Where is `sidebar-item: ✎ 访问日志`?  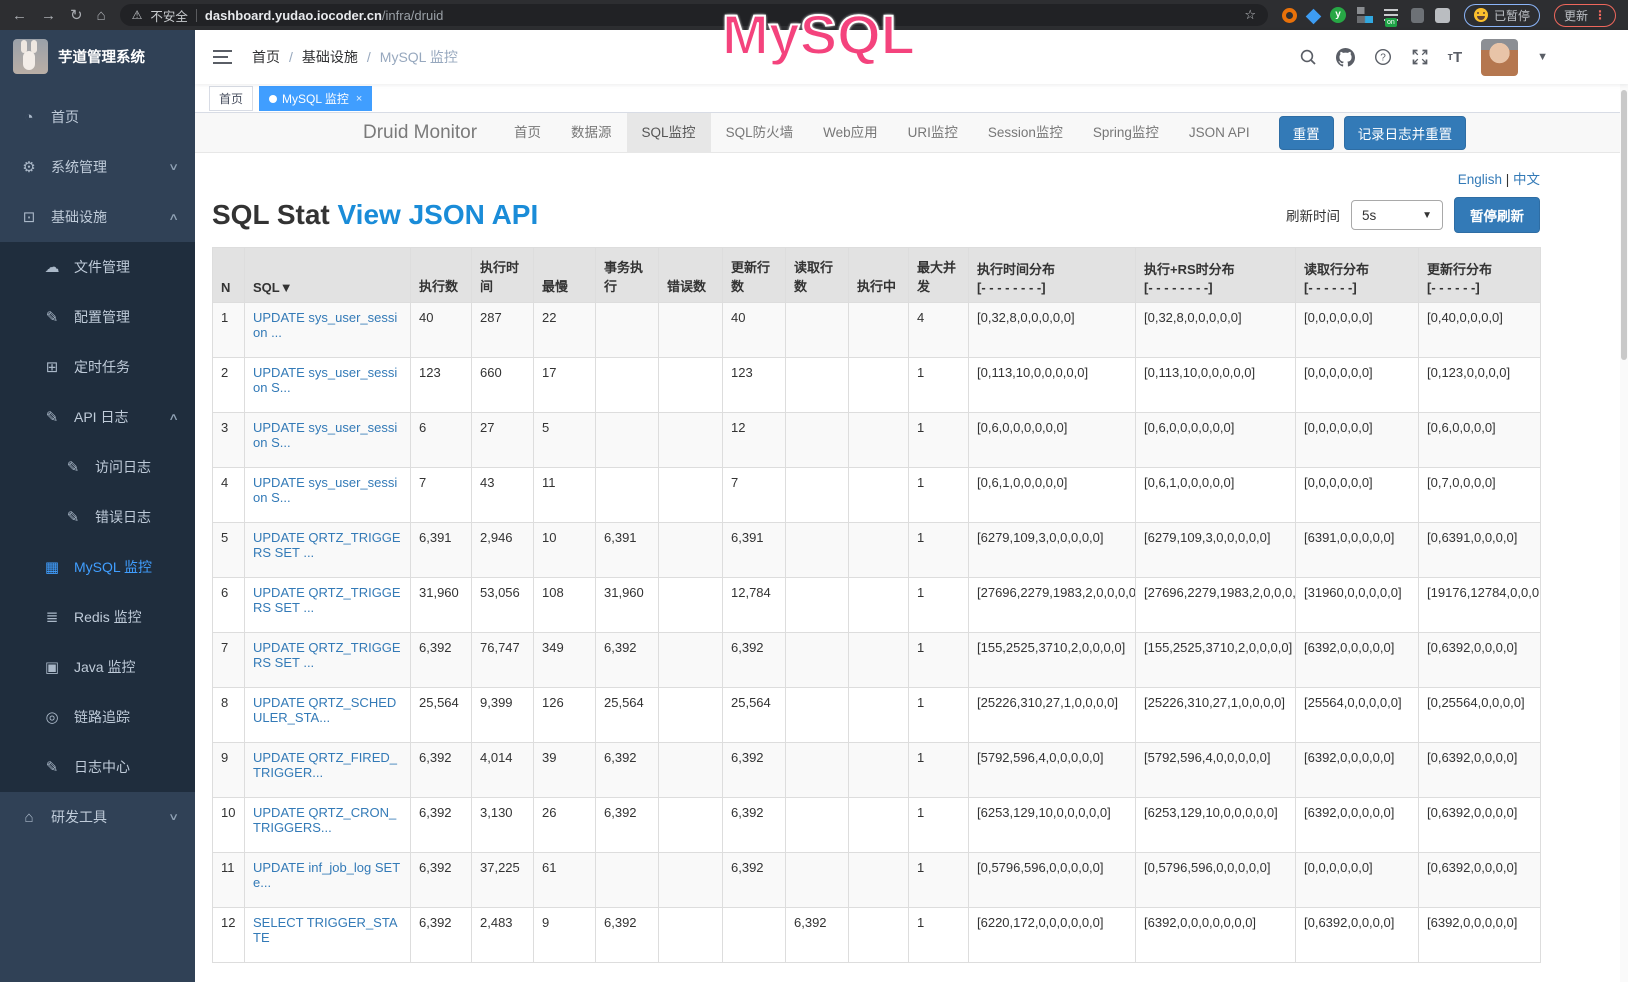 sidebar-item: ✎ 访问日志 is located at coordinates (97, 467).